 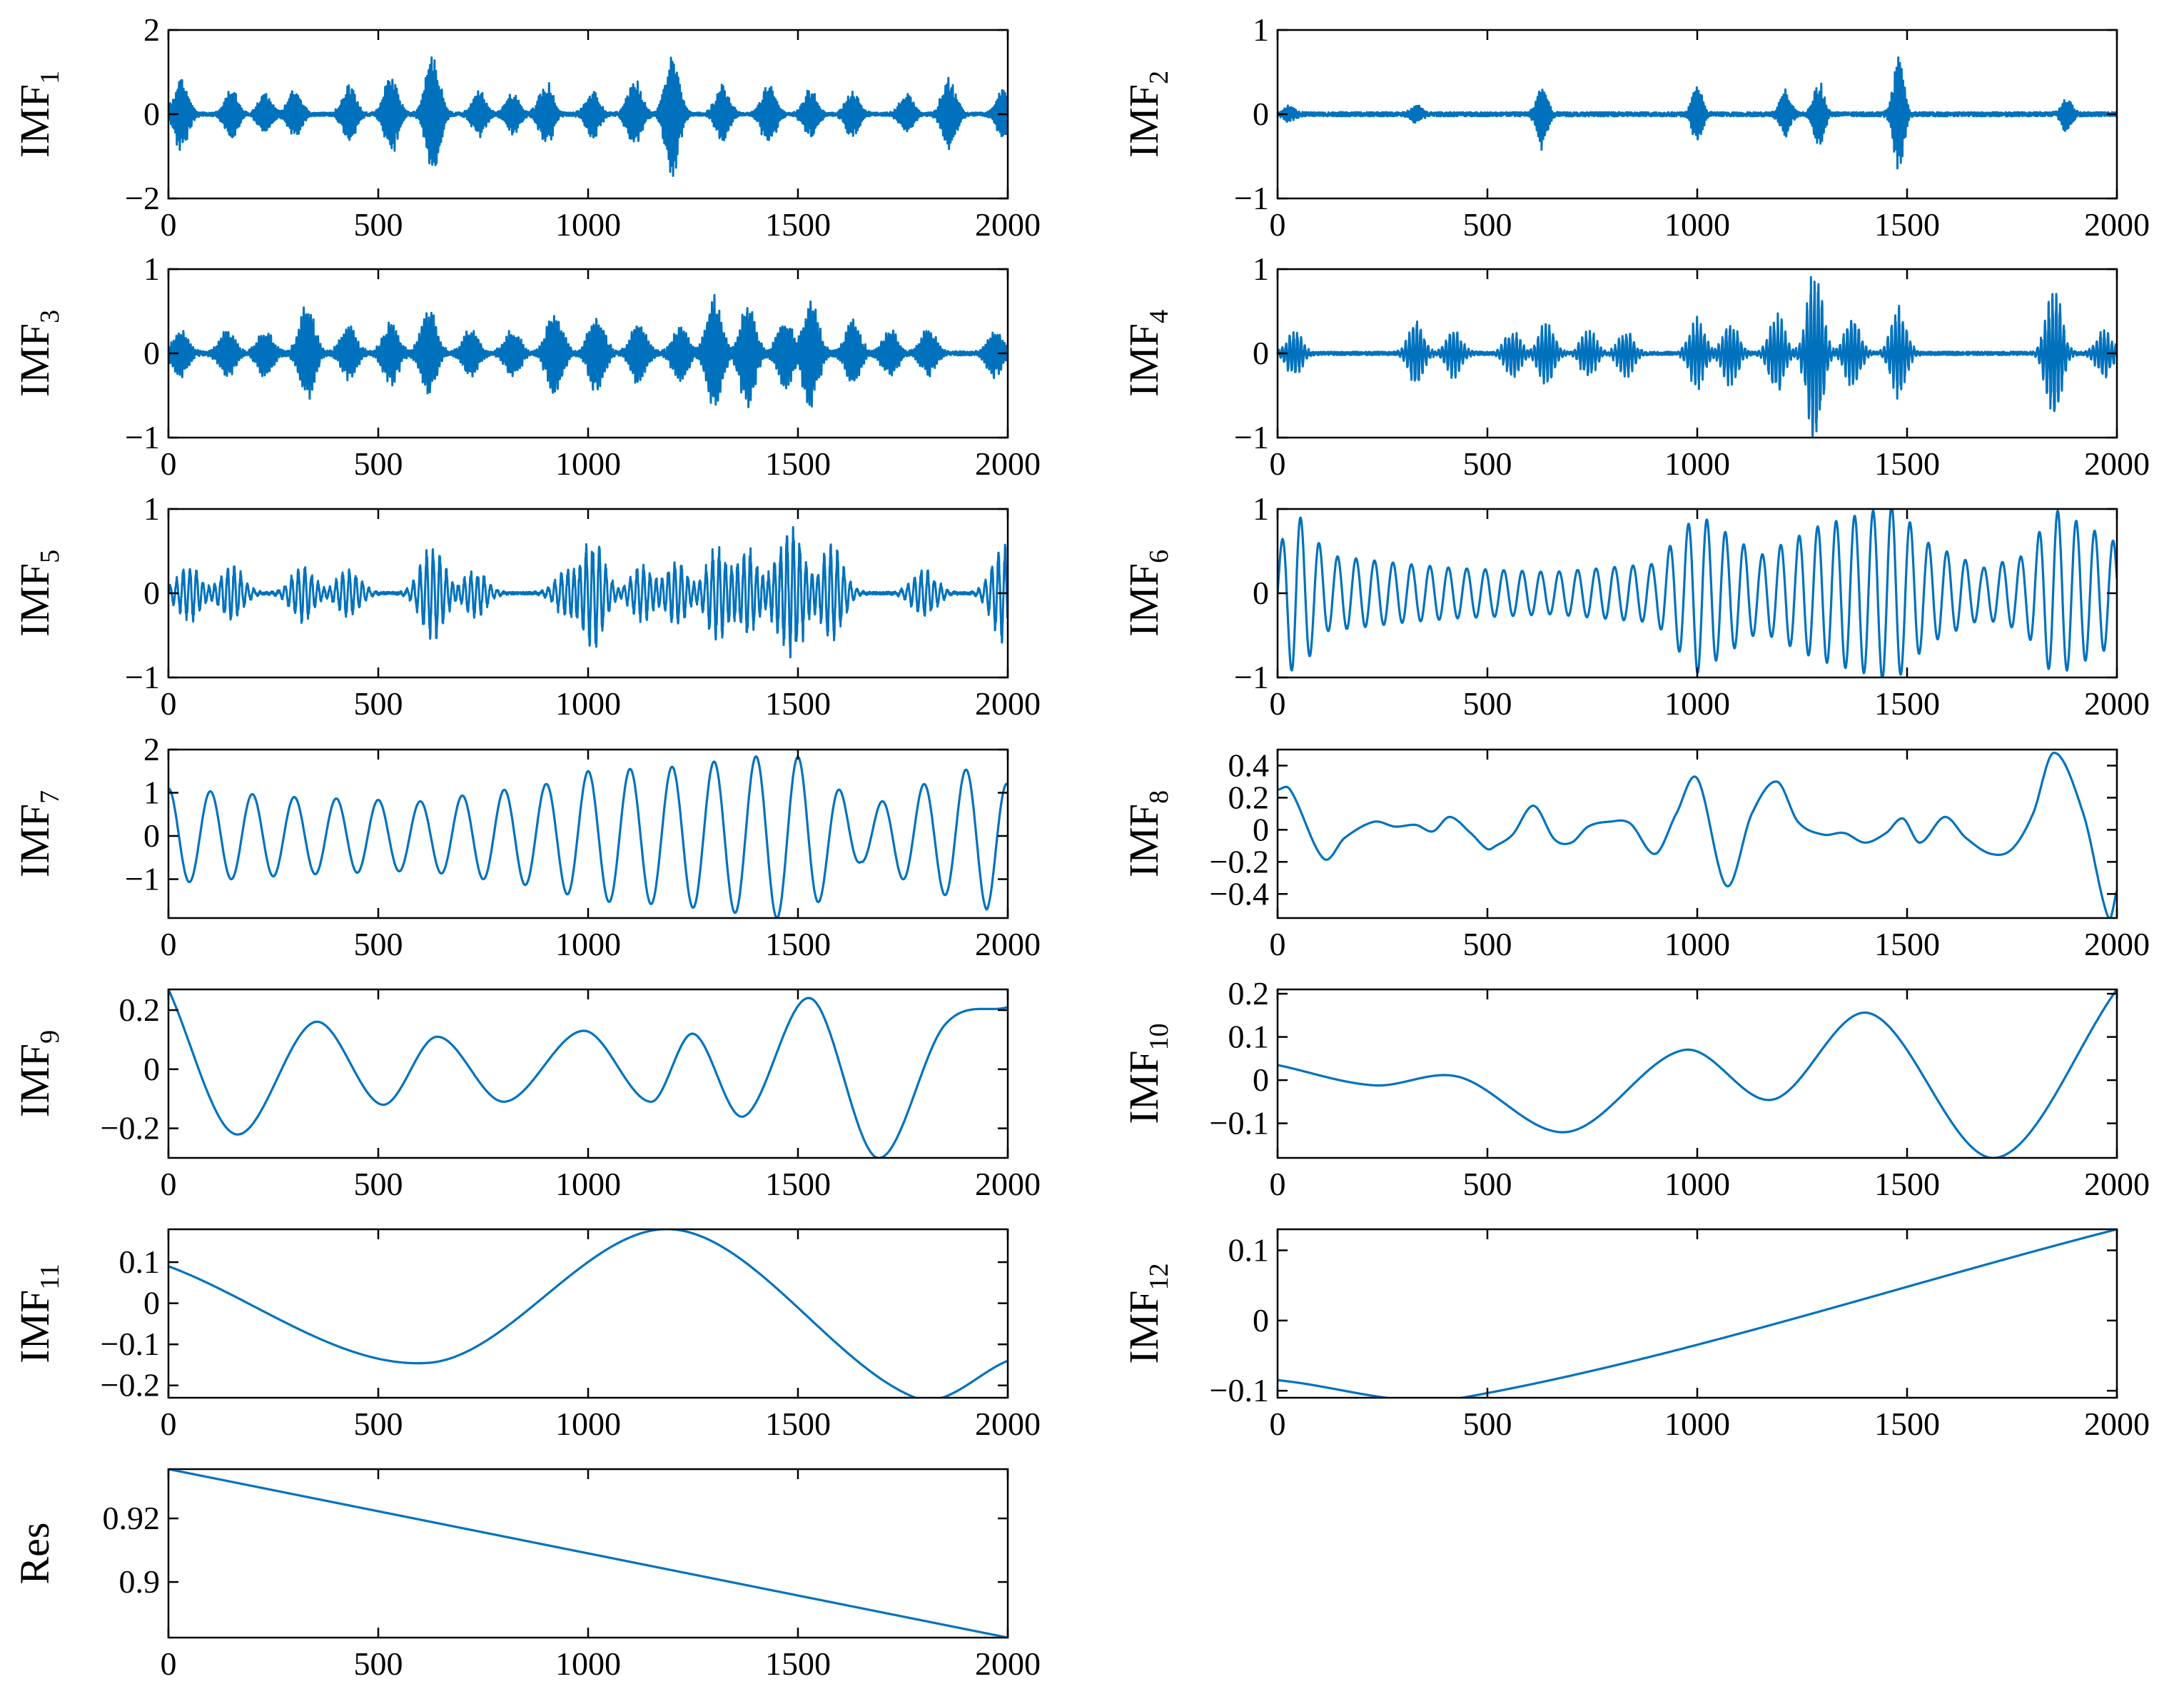 I want to click on y-axis-label-subscript: 11, so click(x=50, y=1277).